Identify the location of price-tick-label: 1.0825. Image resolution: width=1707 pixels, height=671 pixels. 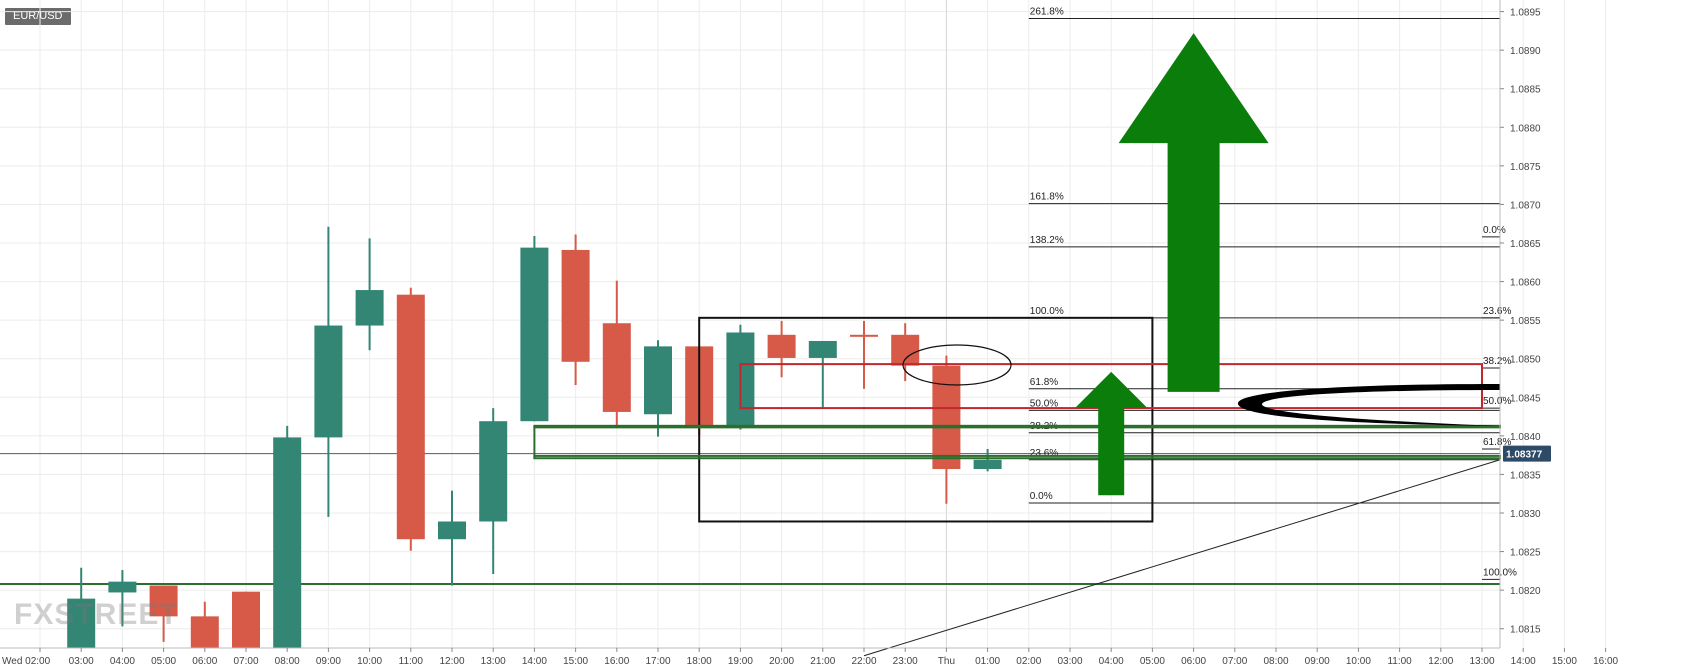
(1525, 553).